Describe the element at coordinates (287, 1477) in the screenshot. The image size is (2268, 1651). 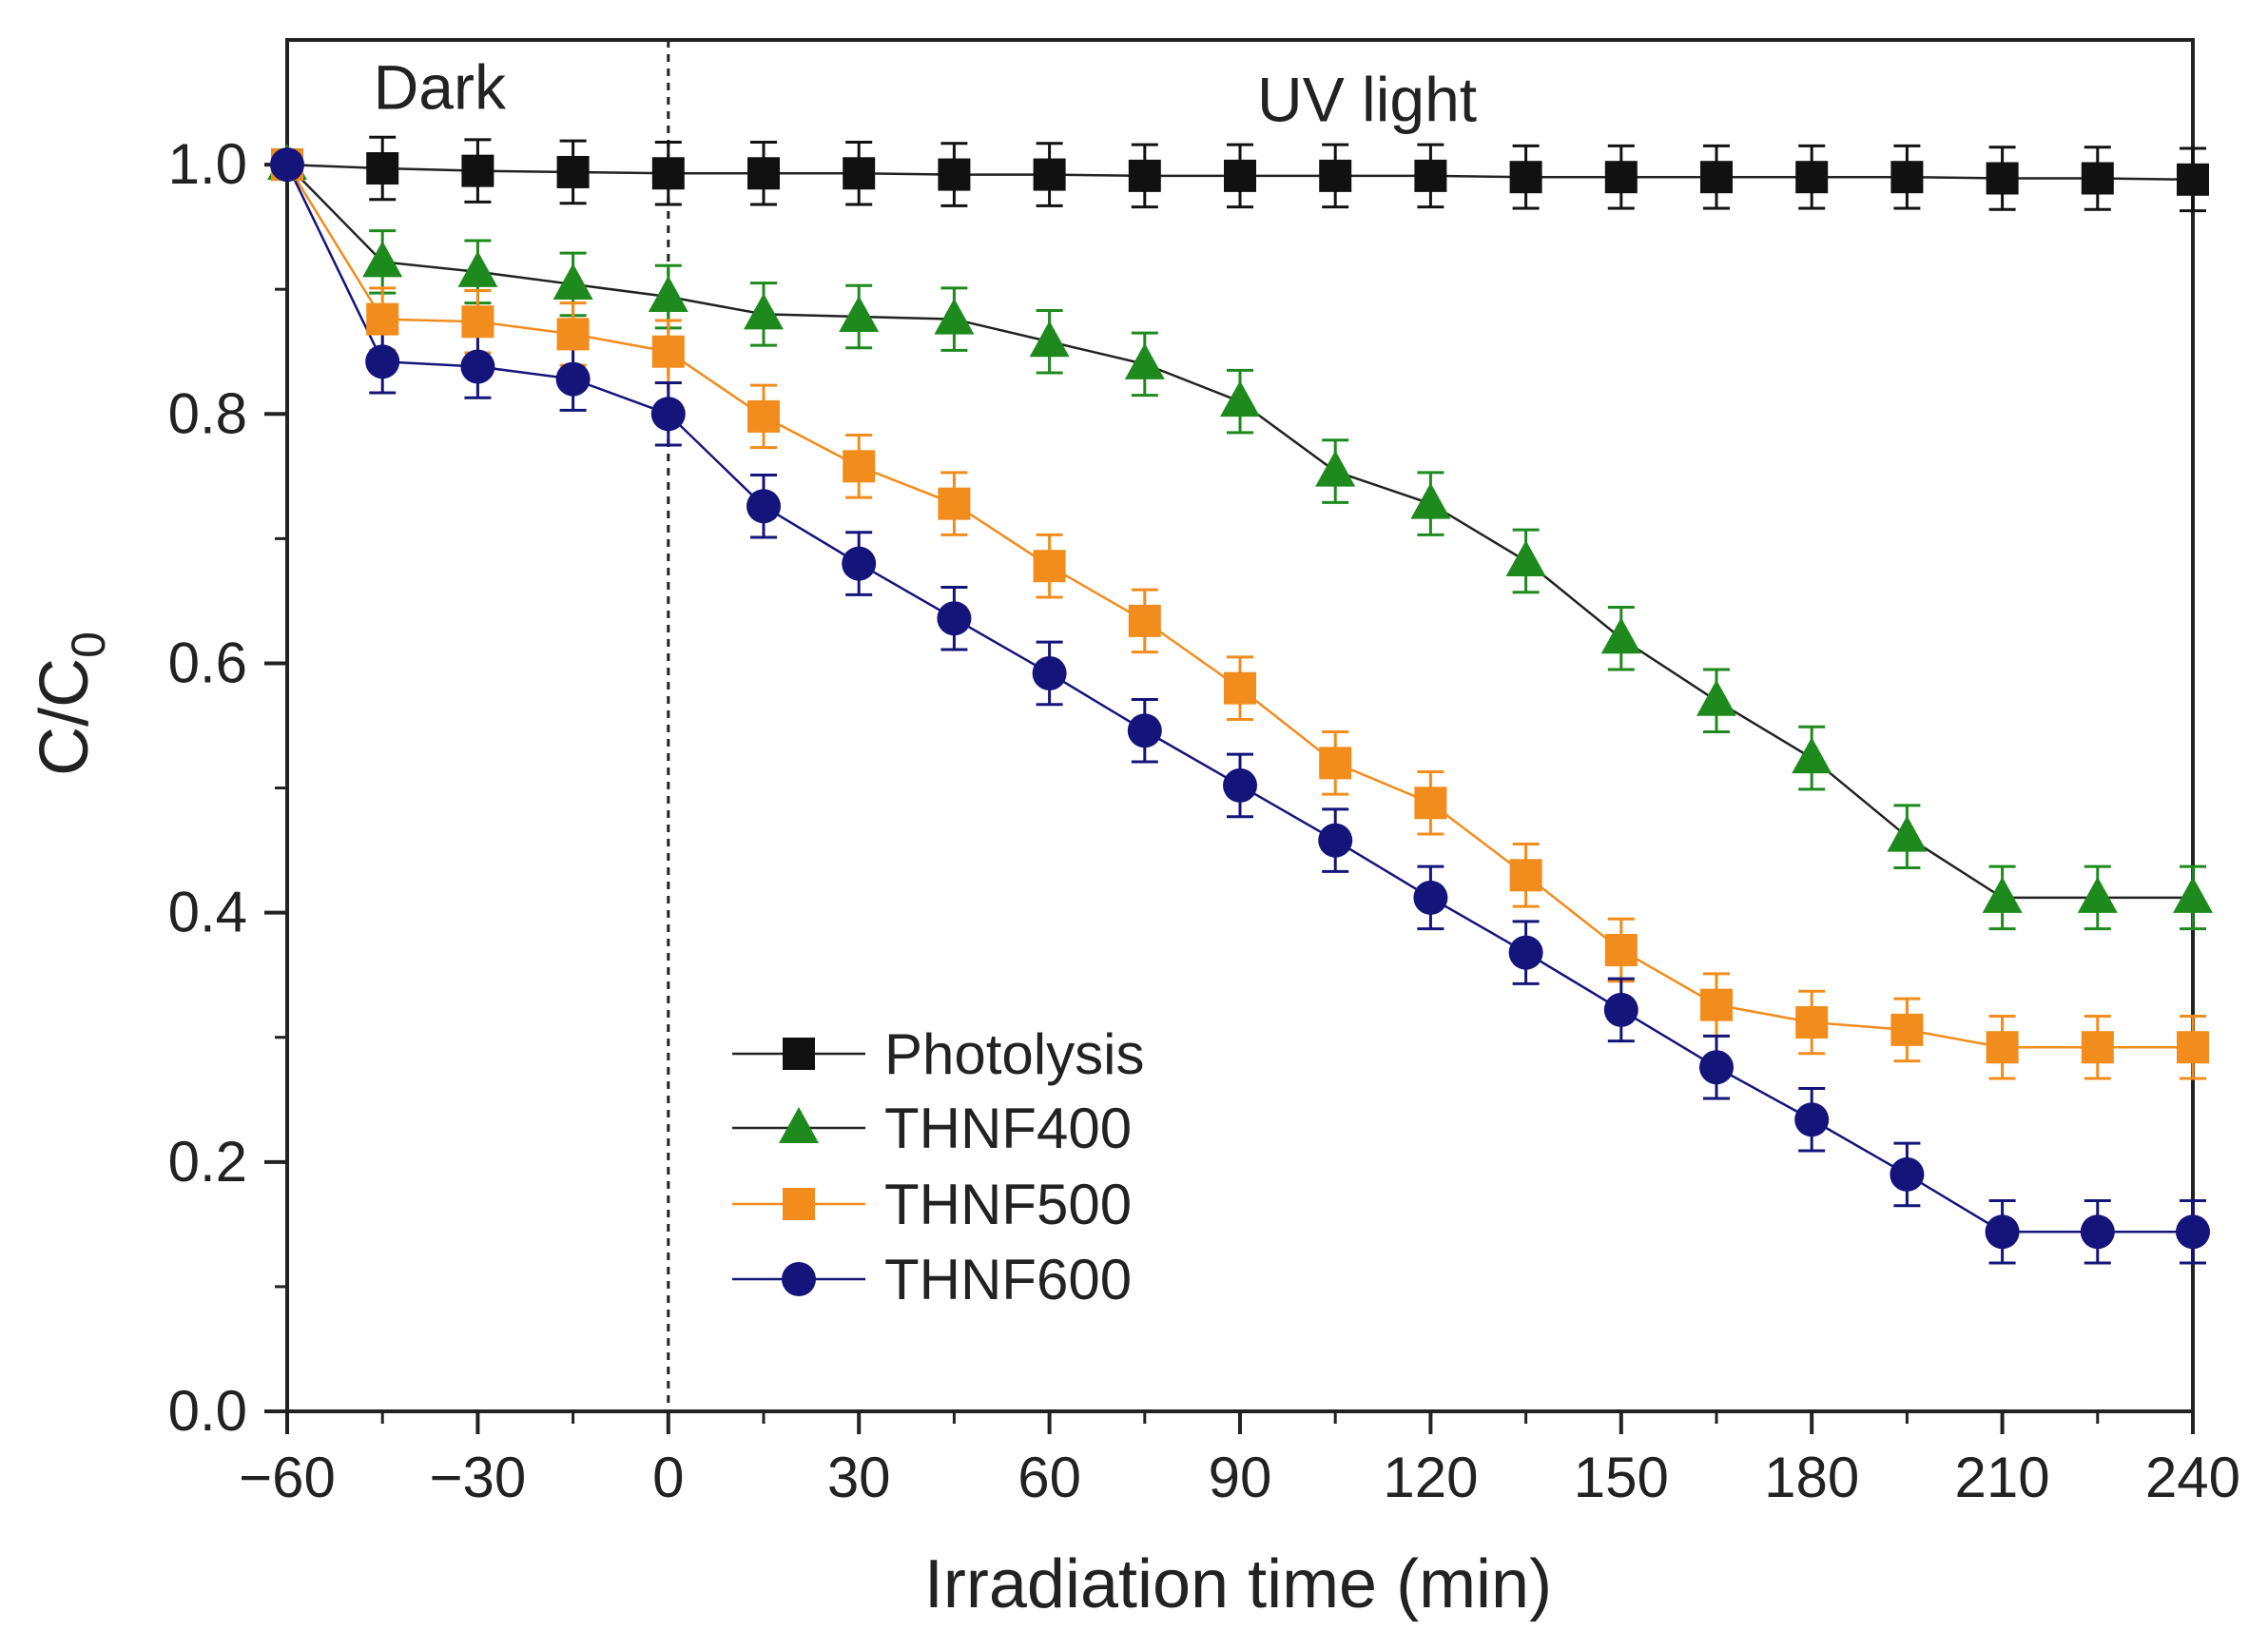
I see `x-tick-label: −60` at that location.